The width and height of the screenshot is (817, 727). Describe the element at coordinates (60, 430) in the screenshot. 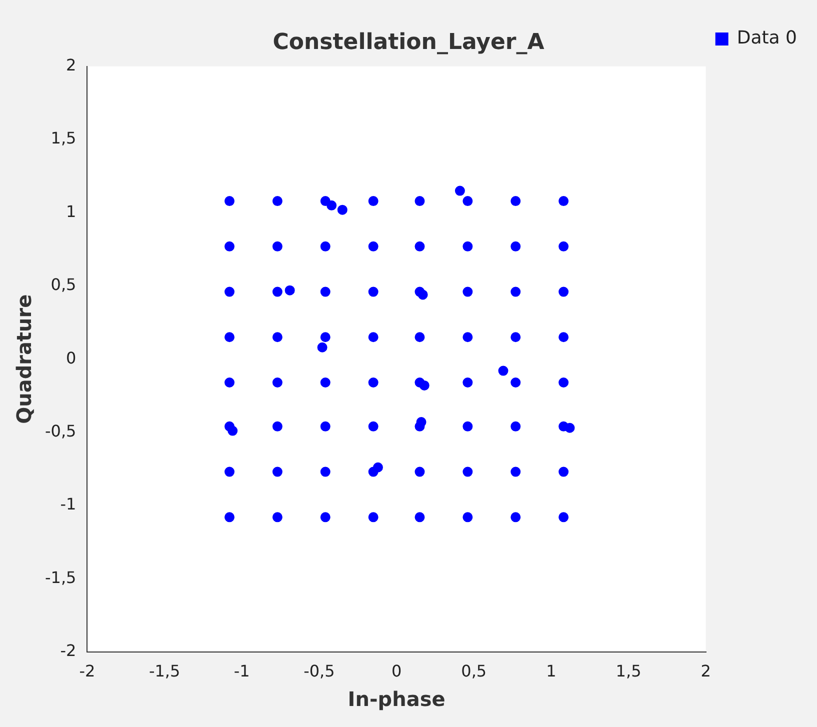

I see `y-tick-label: -0,5` at that location.